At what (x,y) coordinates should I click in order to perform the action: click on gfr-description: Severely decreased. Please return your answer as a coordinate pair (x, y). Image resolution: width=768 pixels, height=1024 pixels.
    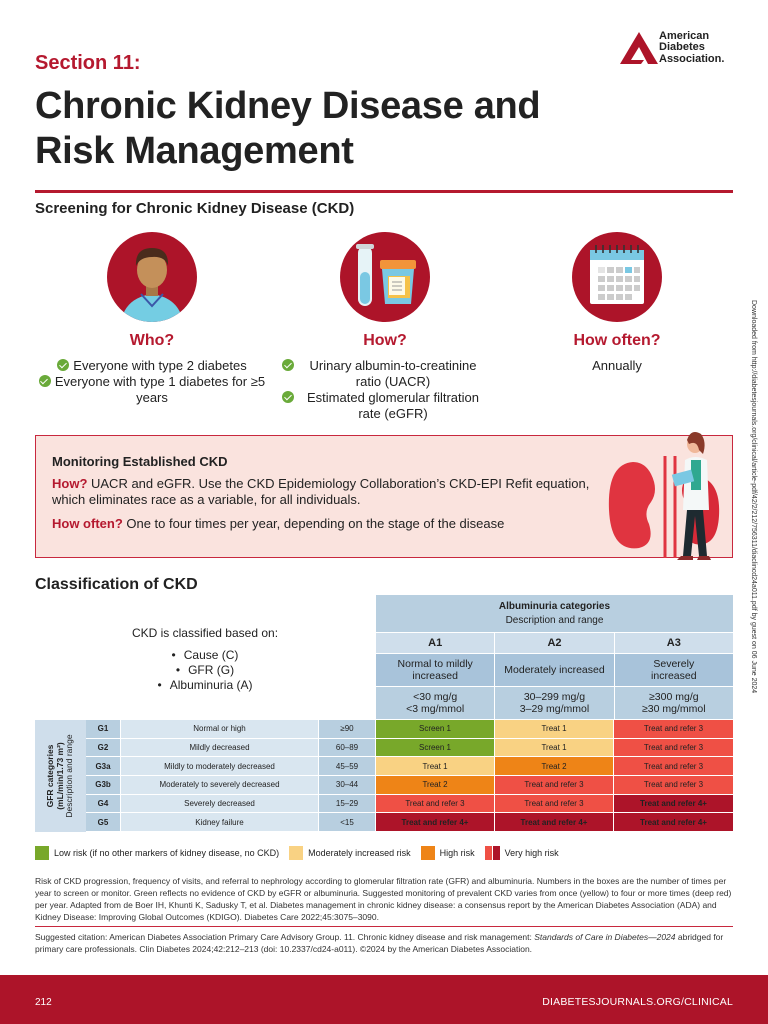
    Looking at the image, I should click on (220, 804).